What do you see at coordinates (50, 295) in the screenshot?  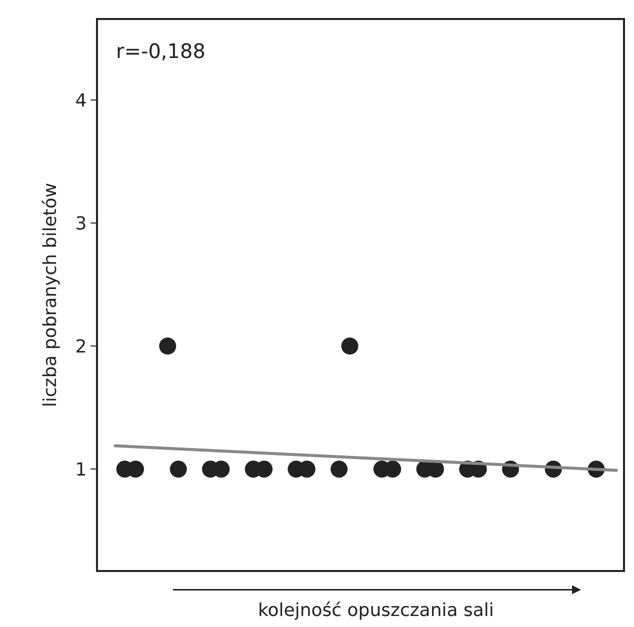 I see `y-axis-title: liczba pobranych biletów` at bounding box center [50, 295].